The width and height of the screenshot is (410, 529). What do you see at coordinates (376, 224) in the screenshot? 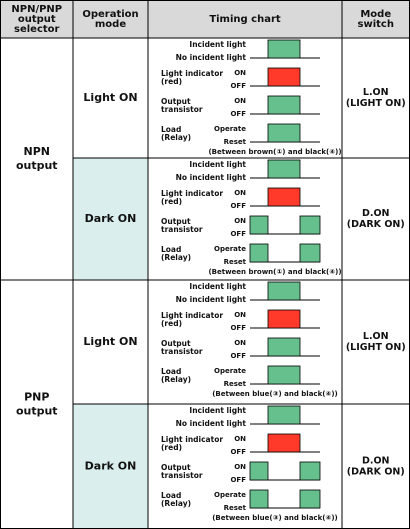
I see `sw-text: (DARK ON)` at bounding box center [376, 224].